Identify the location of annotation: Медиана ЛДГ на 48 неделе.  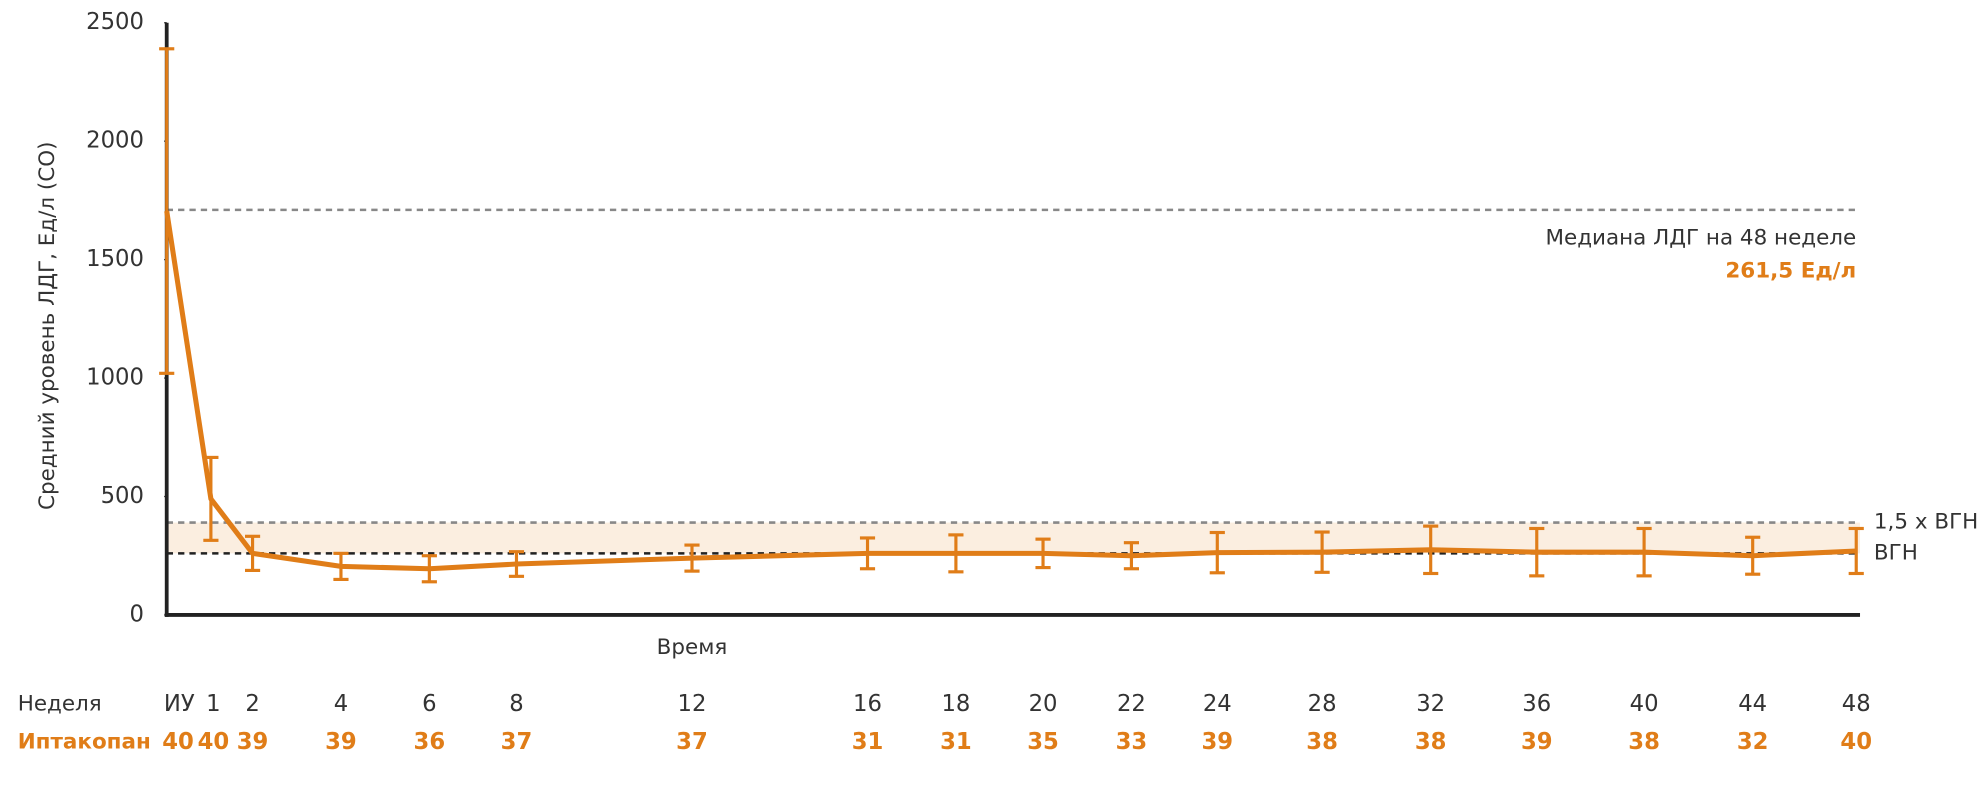
(1701, 238).